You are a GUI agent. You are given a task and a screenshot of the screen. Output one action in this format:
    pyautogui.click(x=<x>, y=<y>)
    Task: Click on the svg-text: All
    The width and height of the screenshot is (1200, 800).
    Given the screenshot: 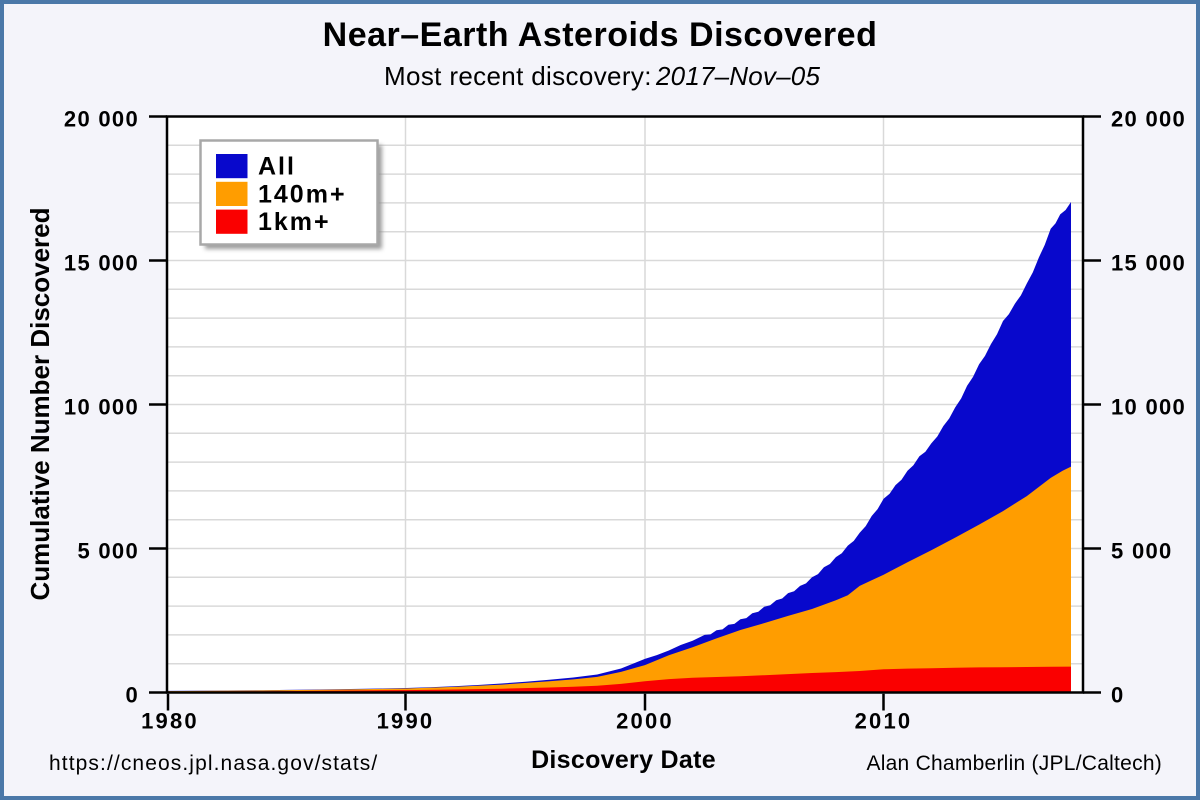 What is the action you would take?
    pyautogui.click(x=277, y=167)
    